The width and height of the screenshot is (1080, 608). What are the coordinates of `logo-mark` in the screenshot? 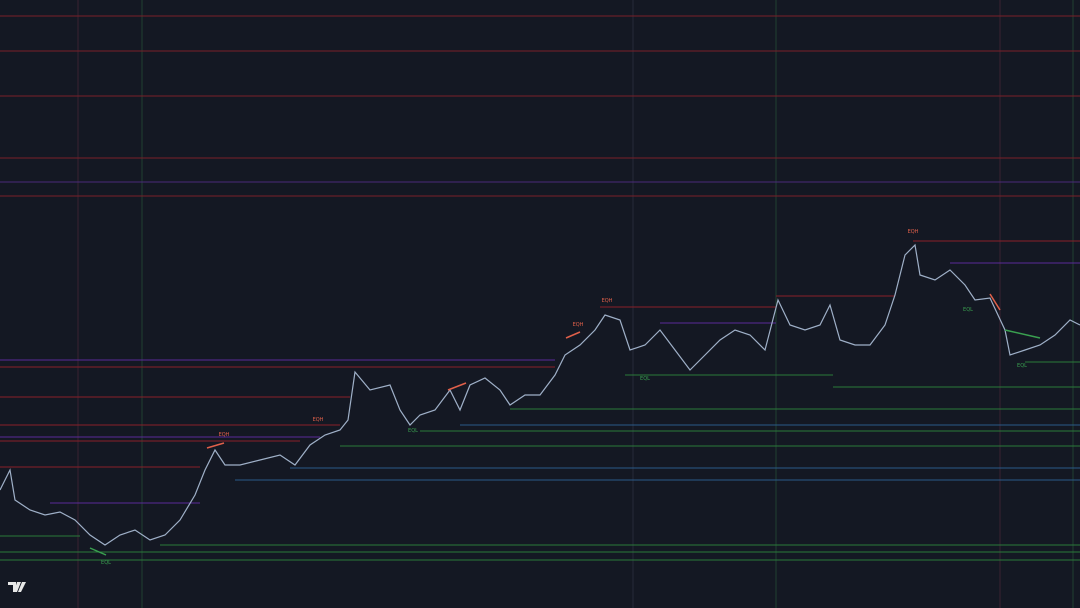 It's located at (17, 587).